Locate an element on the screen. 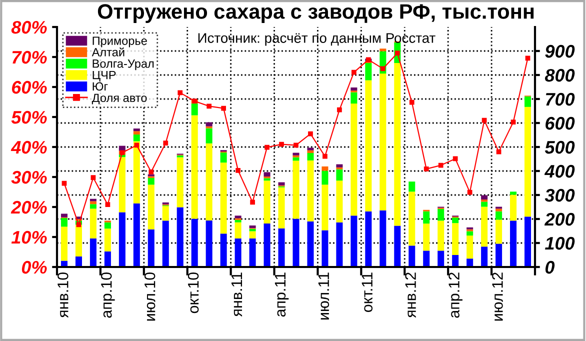 Image resolution: width=586 pixels, height=341 pixels. legend-label: Алтай is located at coordinates (108, 51).